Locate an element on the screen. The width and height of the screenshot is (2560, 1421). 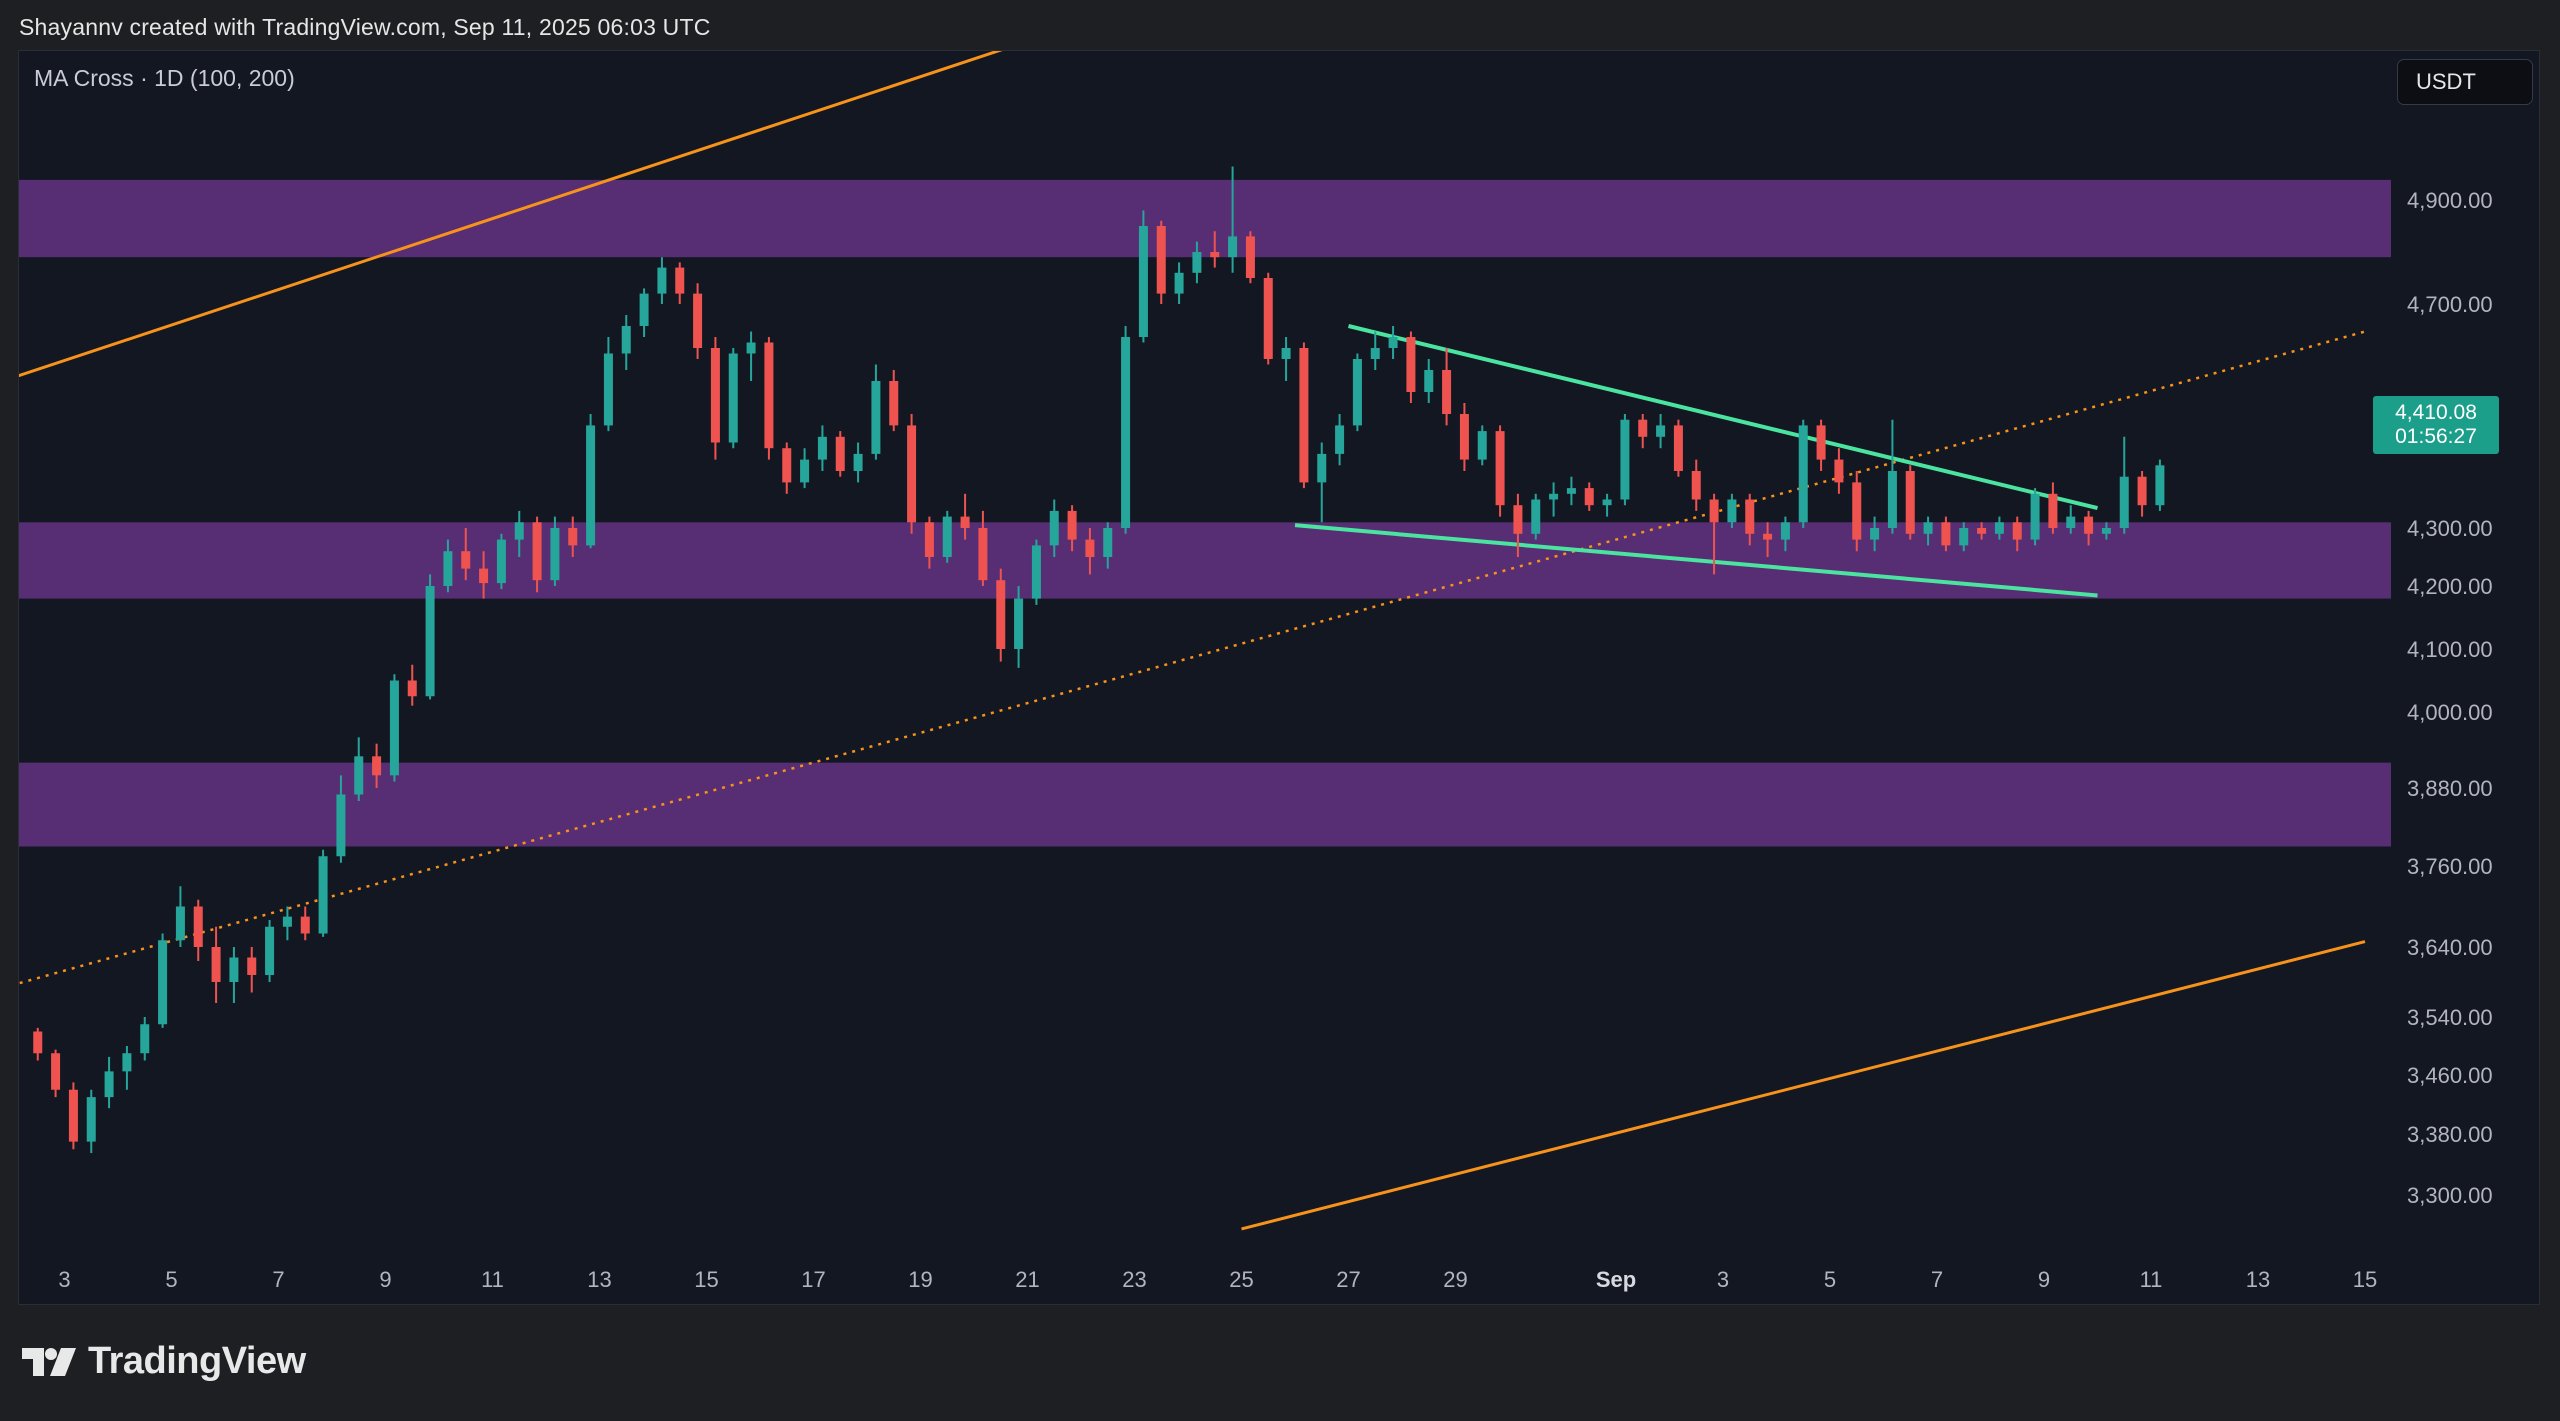
indicator-label: MA Cross · 1D (100, 200) is located at coordinates (164, 78).